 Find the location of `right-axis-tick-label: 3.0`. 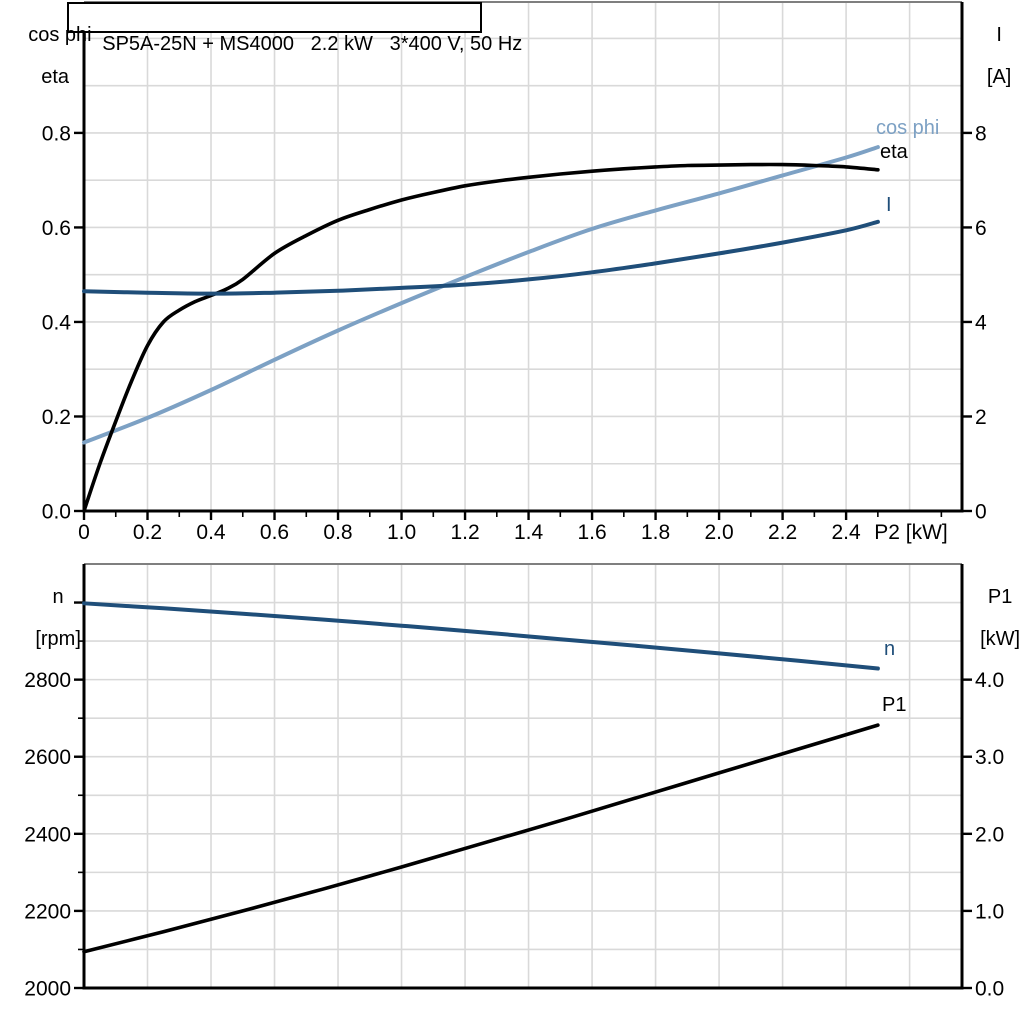

right-axis-tick-label: 3.0 is located at coordinates (989, 757).